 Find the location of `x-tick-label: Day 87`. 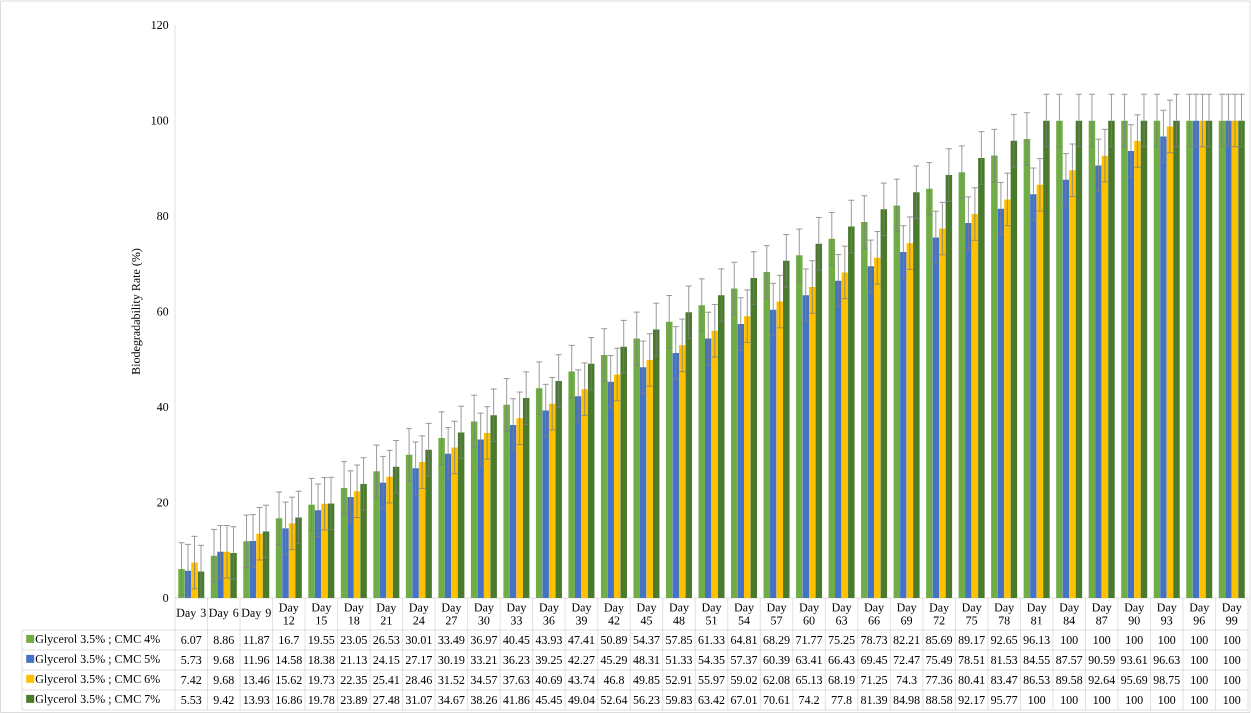

x-tick-label: Day 87 is located at coordinates (1102, 614).